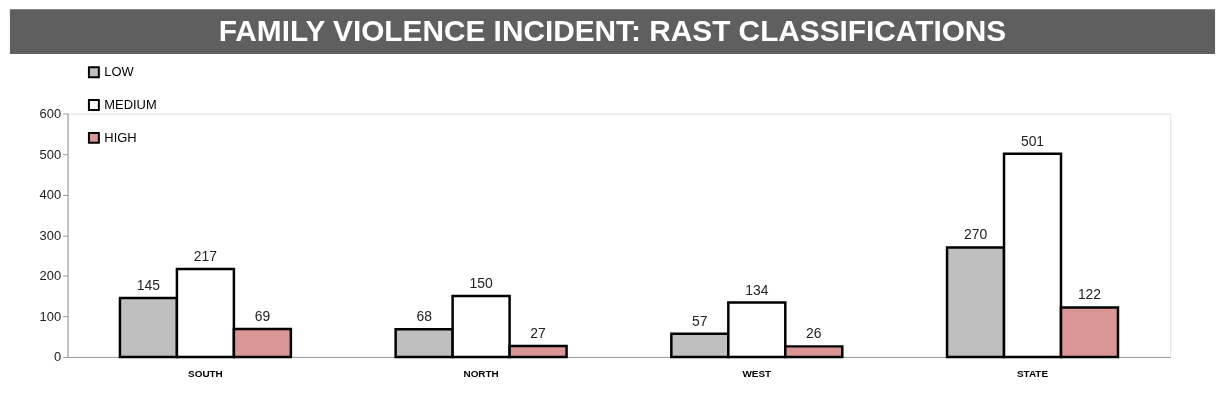 This screenshot has width=1225, height=400. I want to click on y-tick-label: 300, so click(50, 235).